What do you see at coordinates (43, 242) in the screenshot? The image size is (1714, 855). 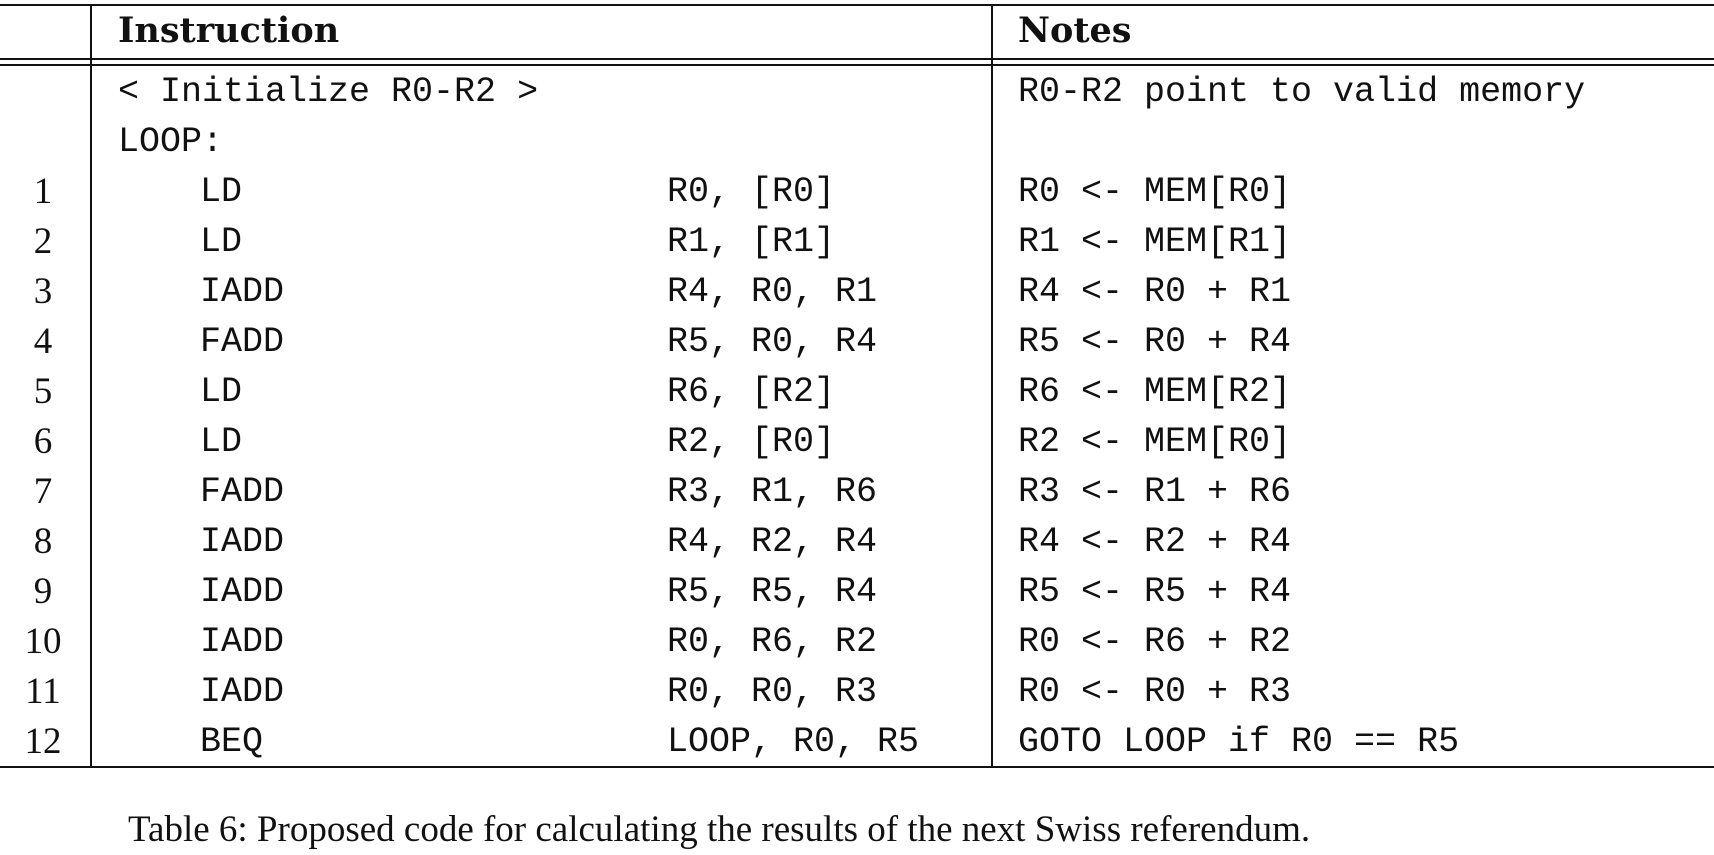 I see `row-number: 2` at bounding box center [43, 242].